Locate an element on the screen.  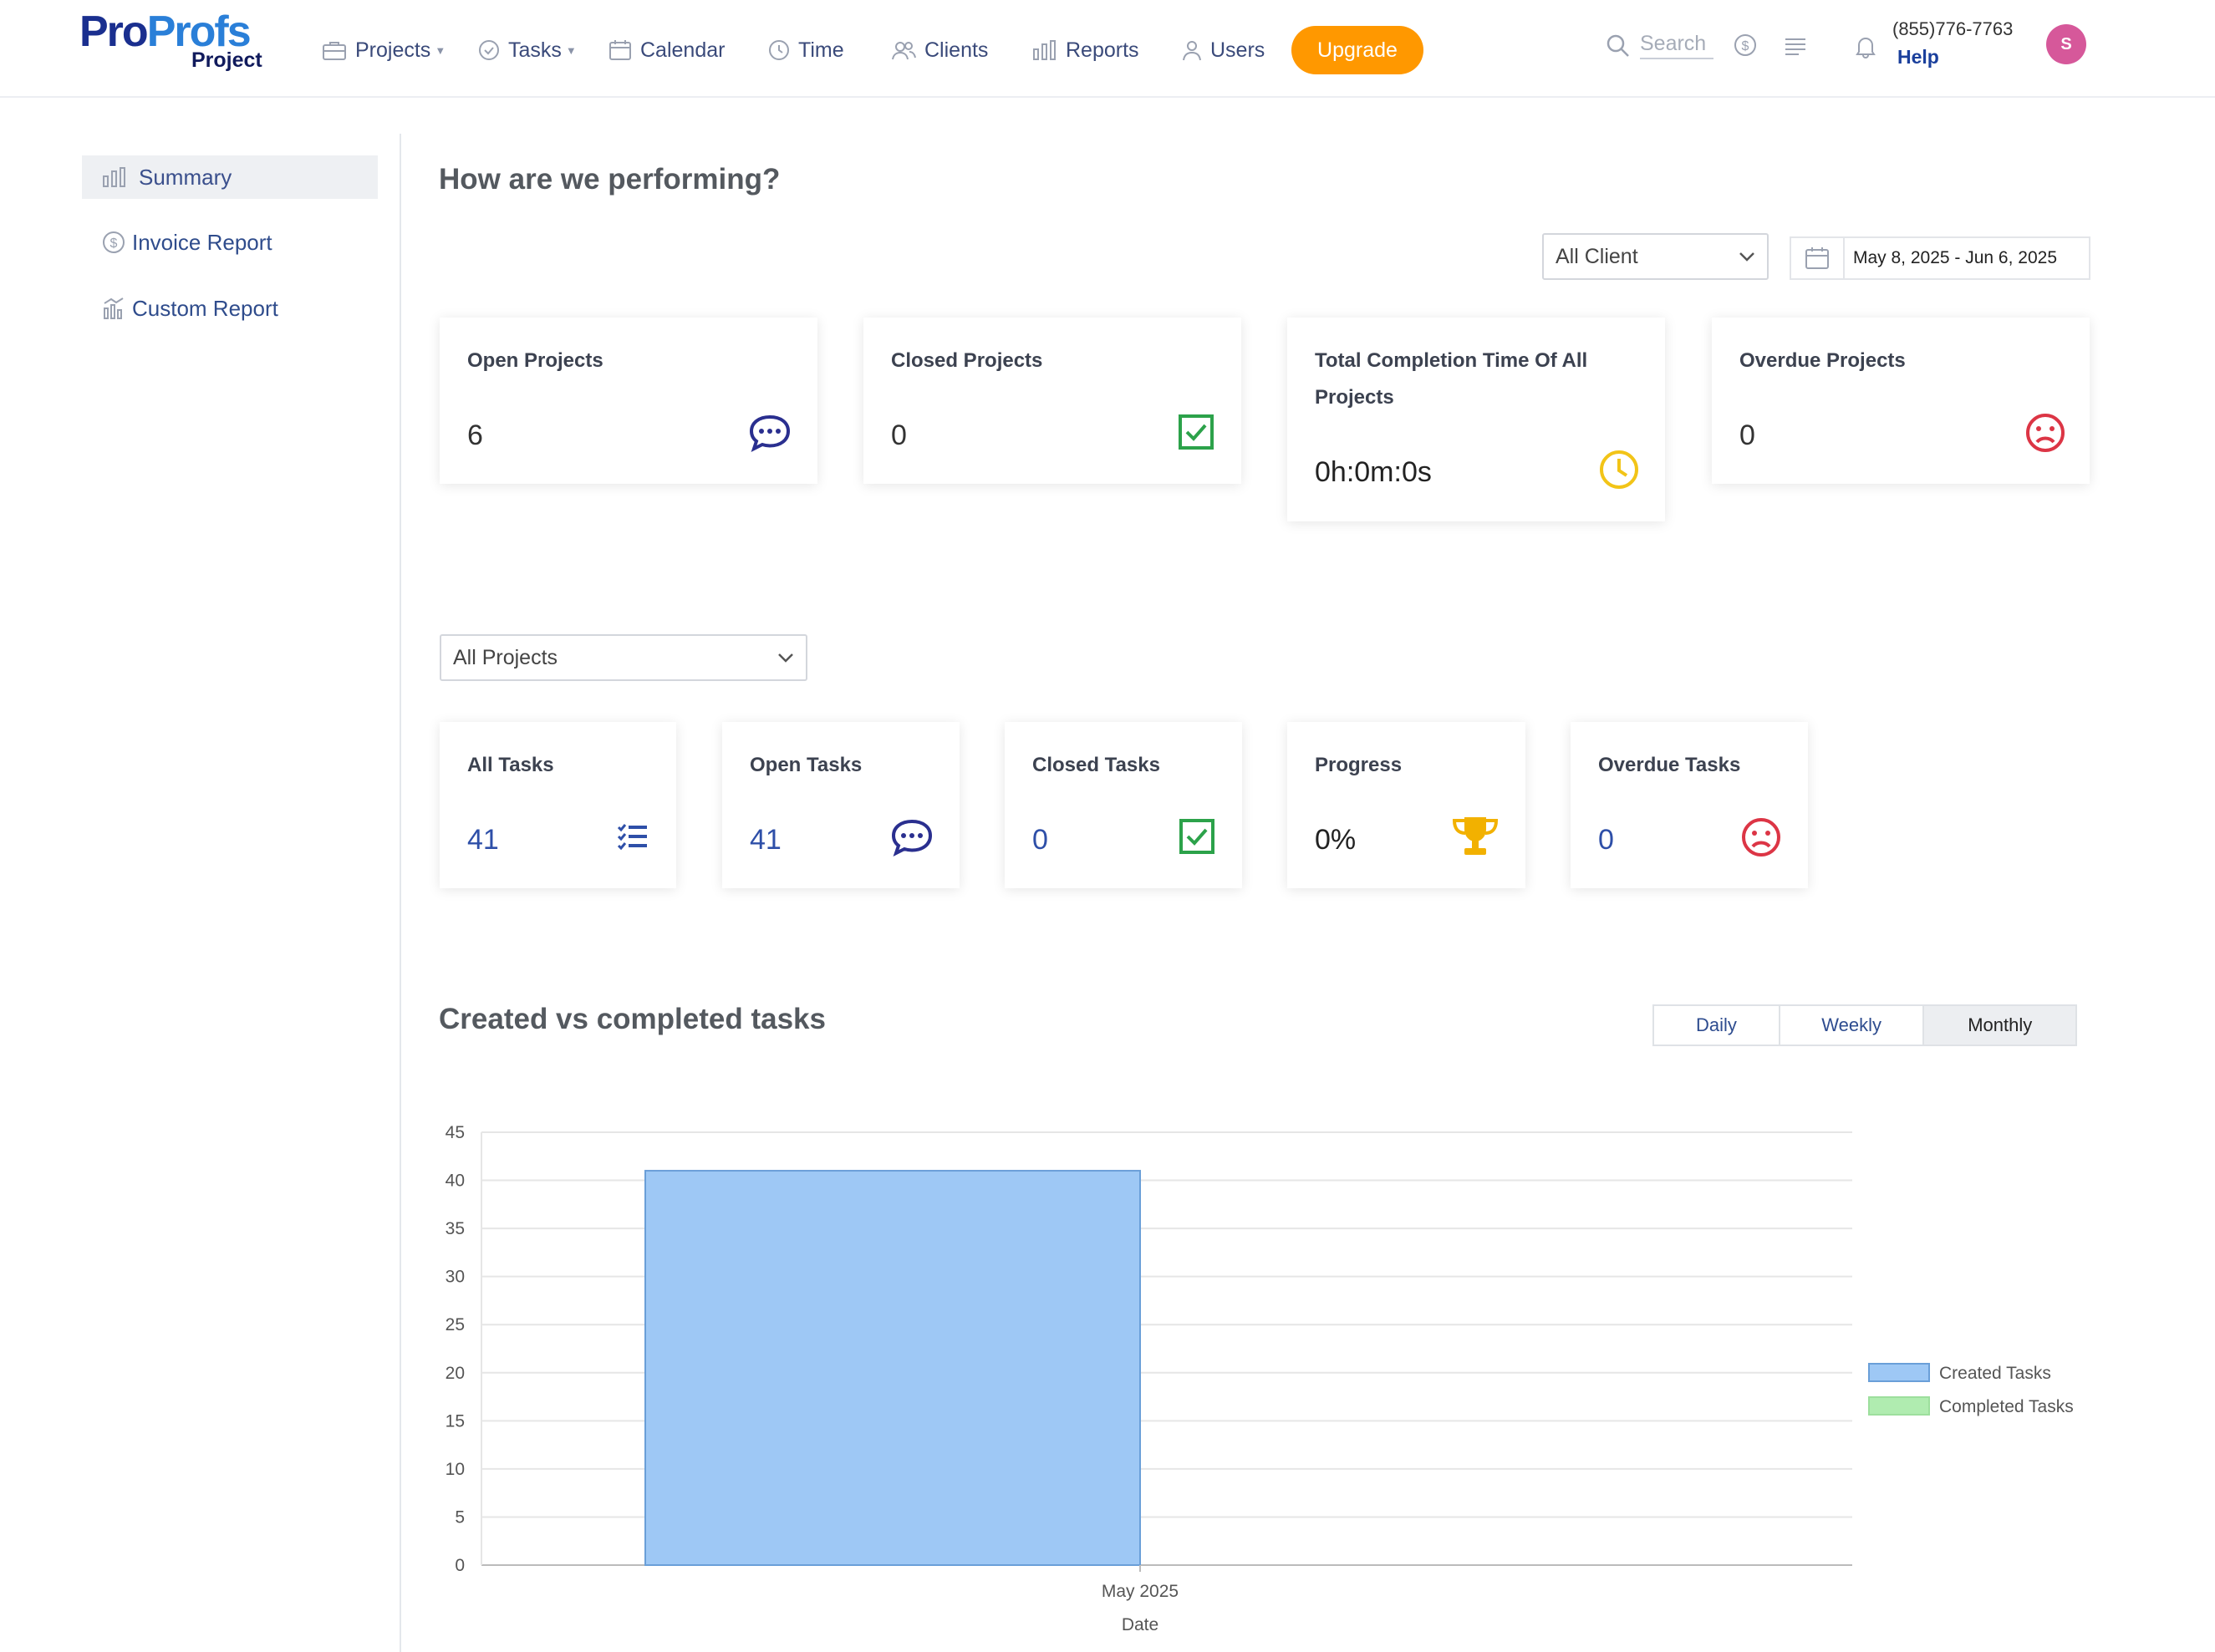
nav-calendar-label: Calendar is located at coordinates (683, 50).